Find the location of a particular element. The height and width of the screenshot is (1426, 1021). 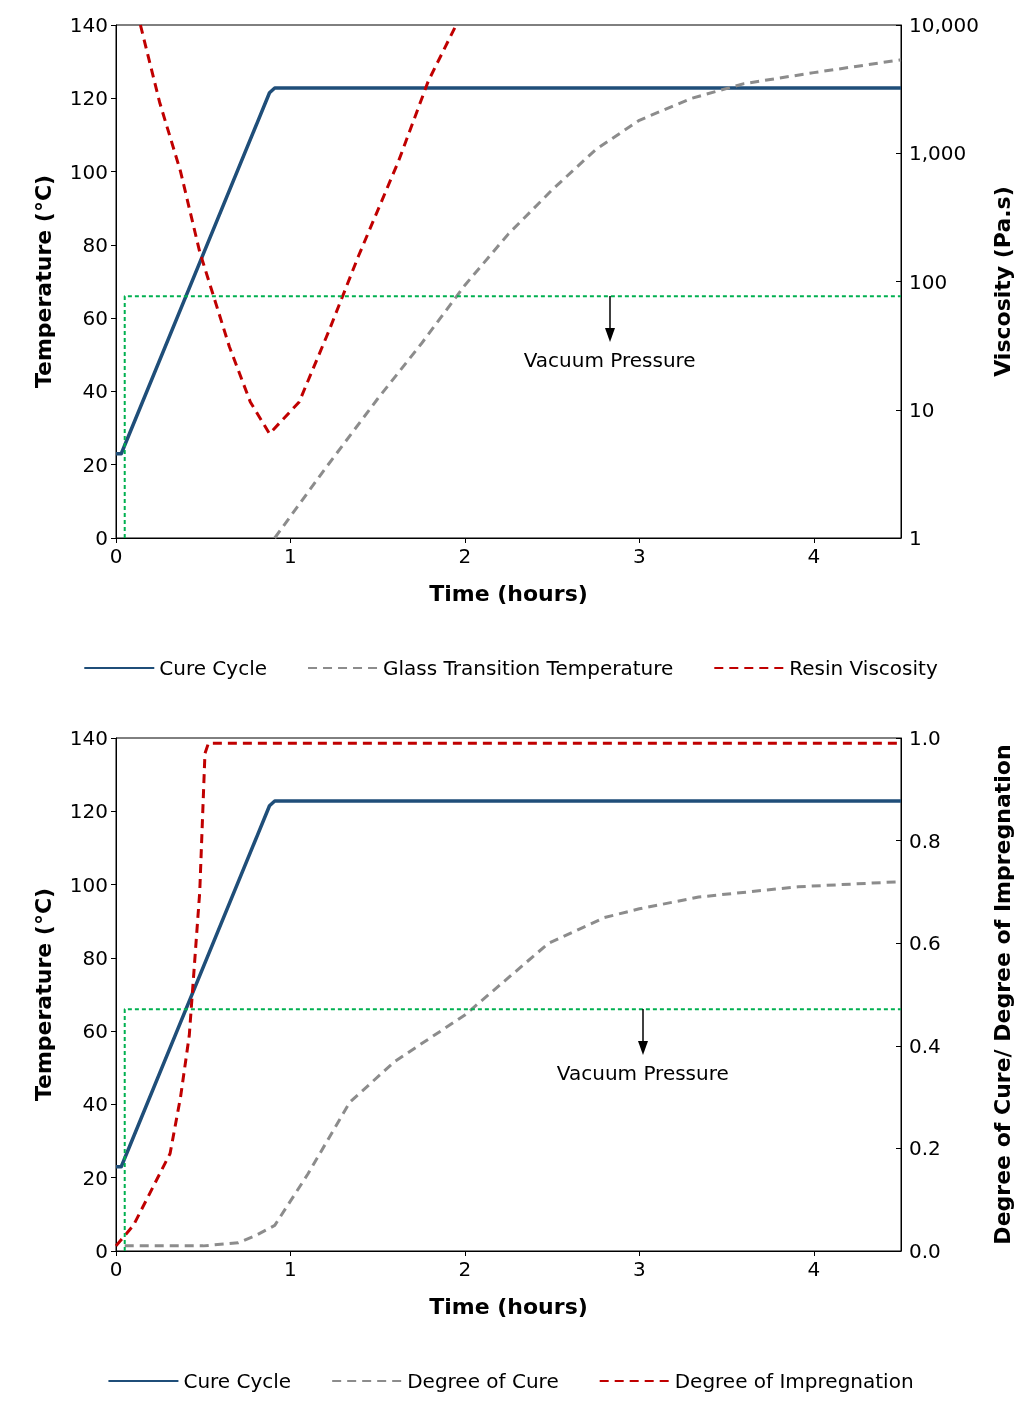

y2-tick-label: 0.8 is located at coordinates (925, 840).